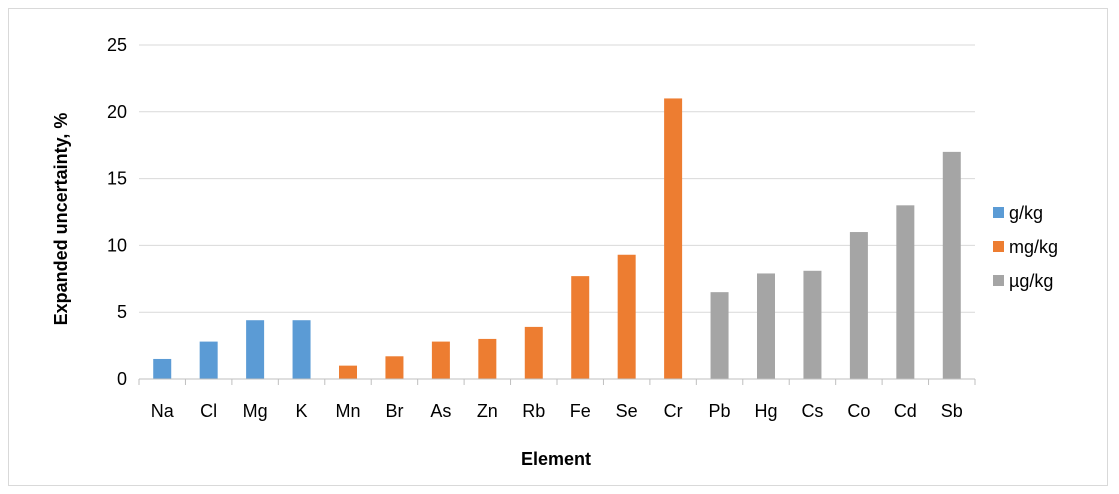 The width and height of the screenshot is (1119, 494). I want to click on legend-label-0: g/kg, so click(1026, 213).